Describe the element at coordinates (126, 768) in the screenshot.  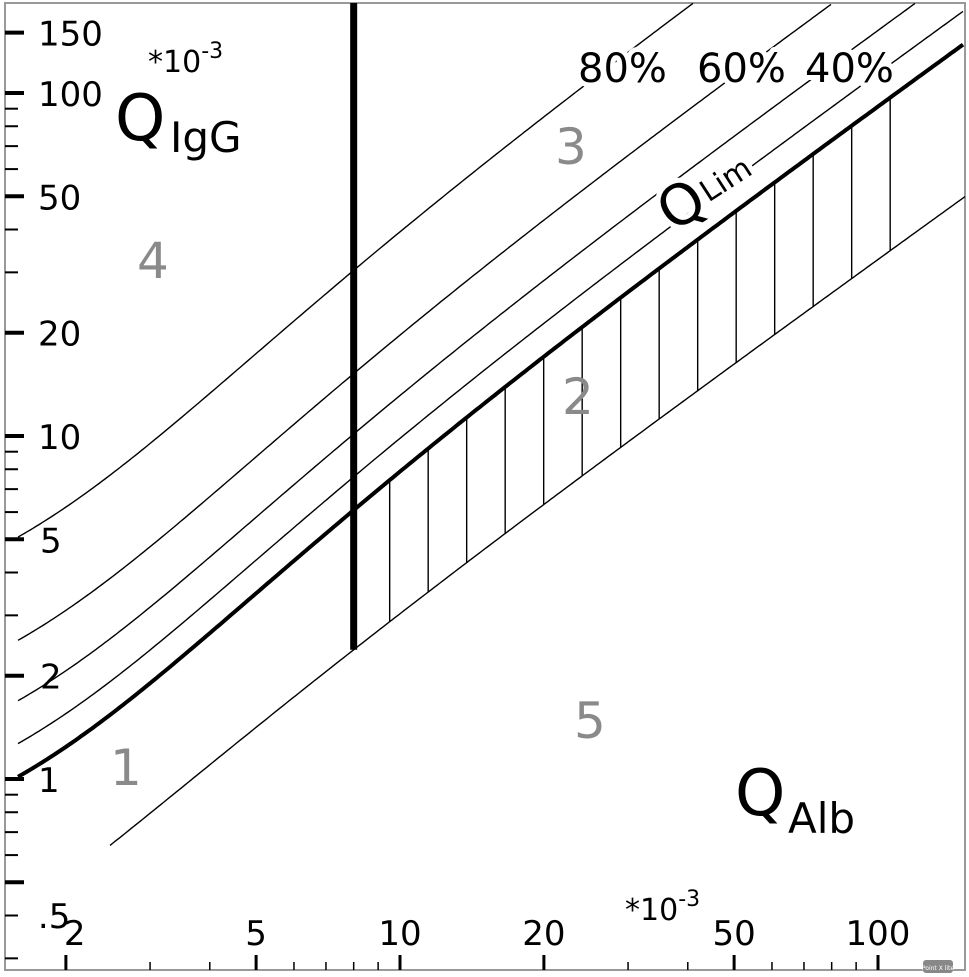
I see `region-1-label: 1` at that location.